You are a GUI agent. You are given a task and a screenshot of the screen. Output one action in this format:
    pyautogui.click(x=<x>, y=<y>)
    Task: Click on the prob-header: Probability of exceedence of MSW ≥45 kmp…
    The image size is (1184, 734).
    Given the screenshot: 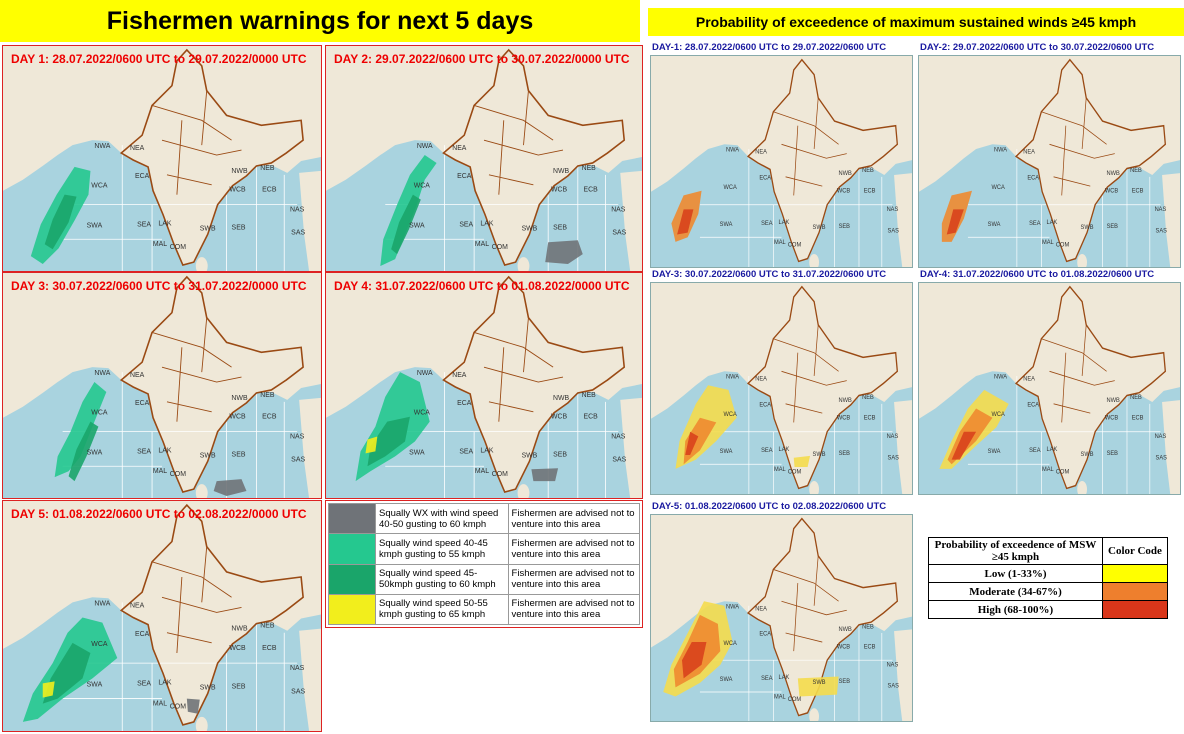 What is the action you would take?
    pyautogui.click(x=1048, y=551)
    